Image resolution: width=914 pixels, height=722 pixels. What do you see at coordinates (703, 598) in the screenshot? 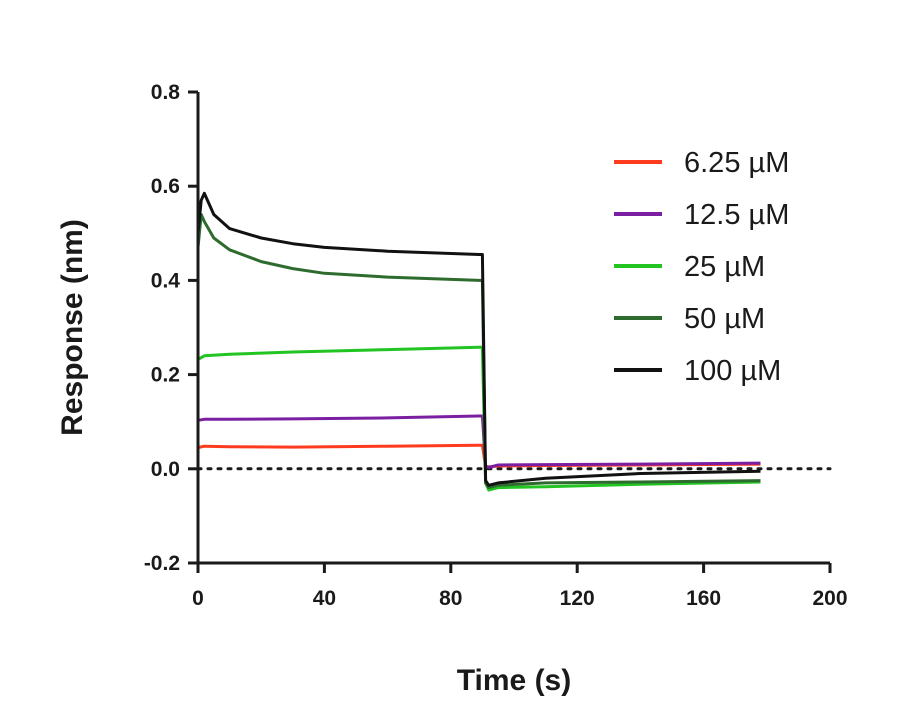
I see `x-tick-label: 160` at bounding box center [703, 598].